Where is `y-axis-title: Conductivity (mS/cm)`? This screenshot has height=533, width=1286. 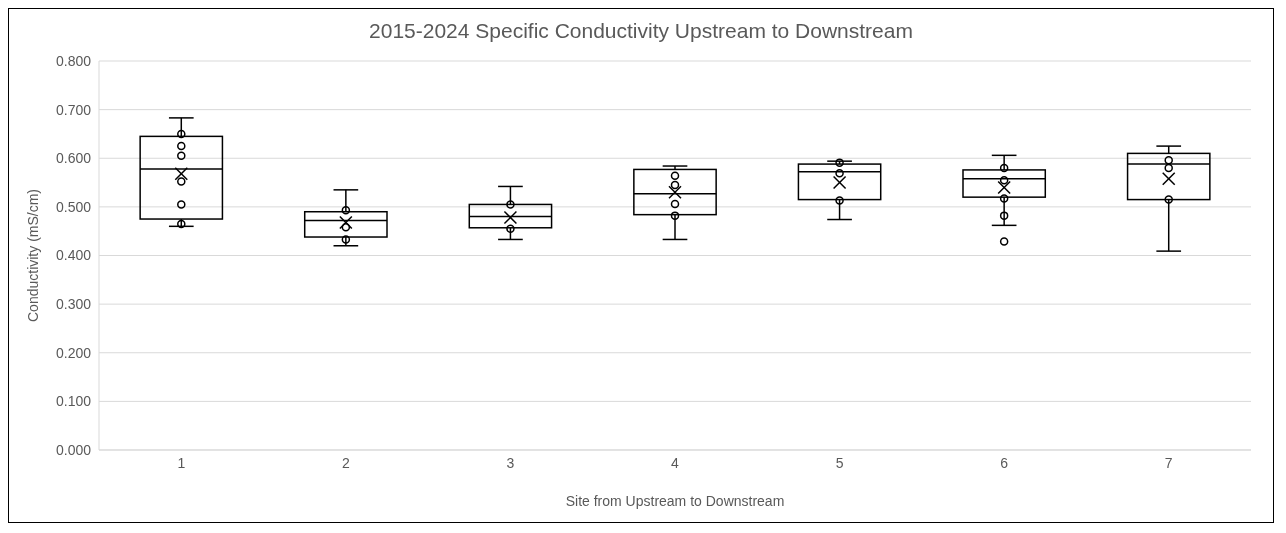
y-axis-title: Conductivity (mS/cm) is located at coordinates (32, 255).